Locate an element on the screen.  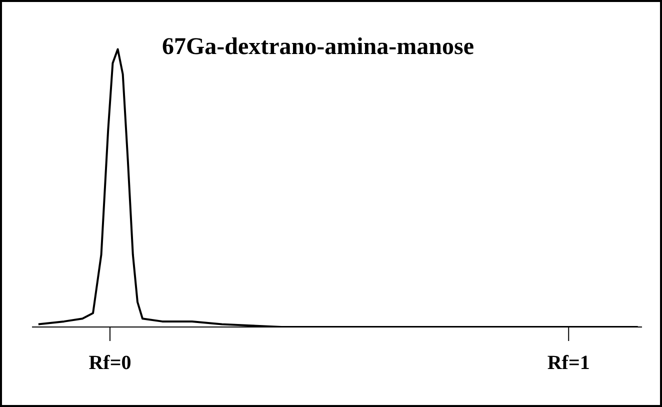
chart-title: 67Ga-dextrano-amina-manose is located at coordinates (318, 47).